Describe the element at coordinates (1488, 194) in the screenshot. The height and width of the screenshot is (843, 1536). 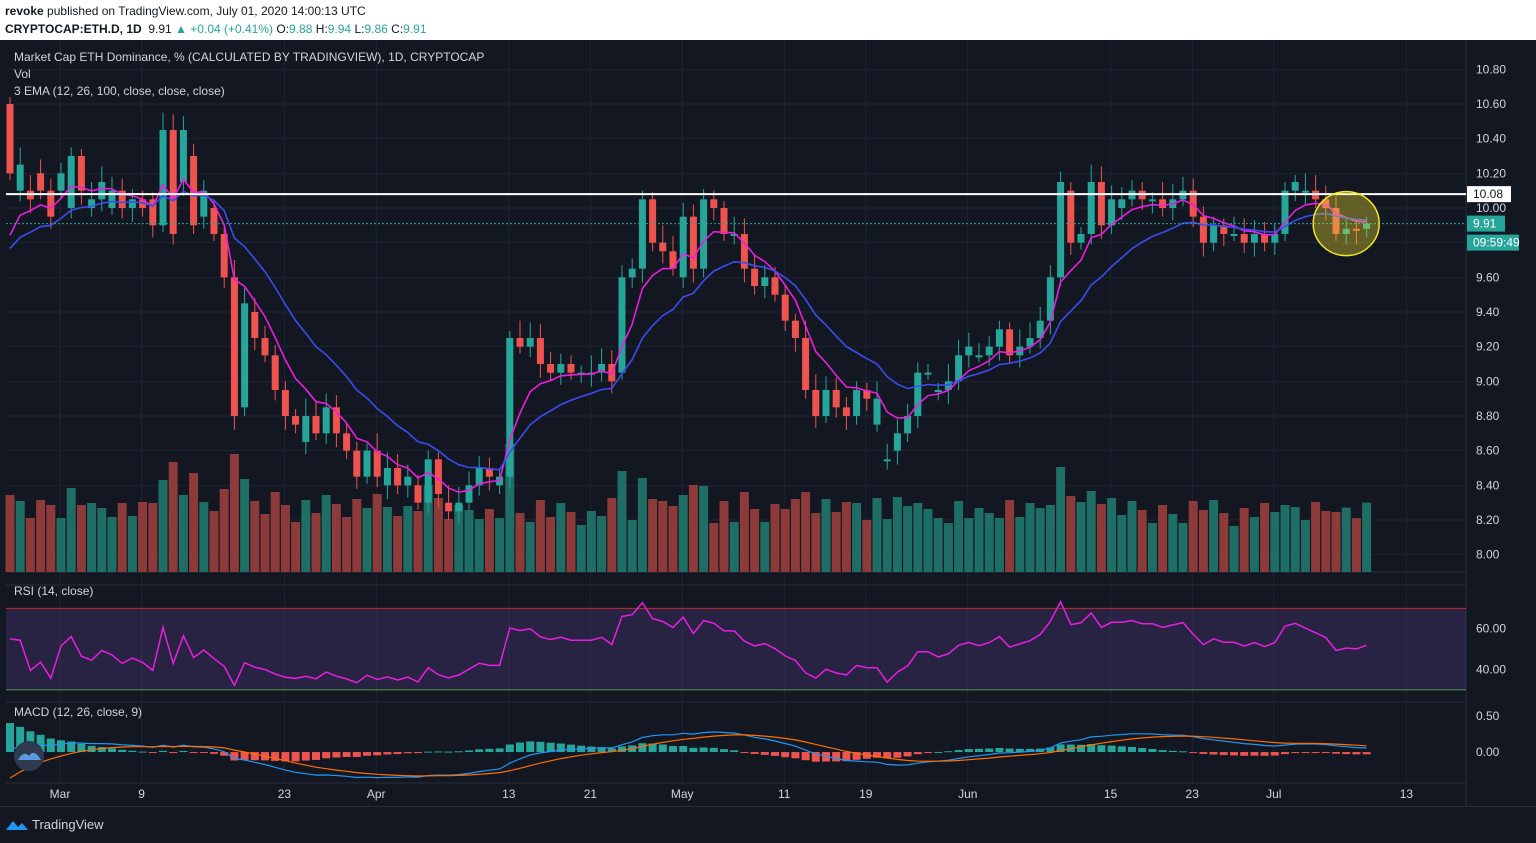
I see `svg-text: 10.08` at that location.